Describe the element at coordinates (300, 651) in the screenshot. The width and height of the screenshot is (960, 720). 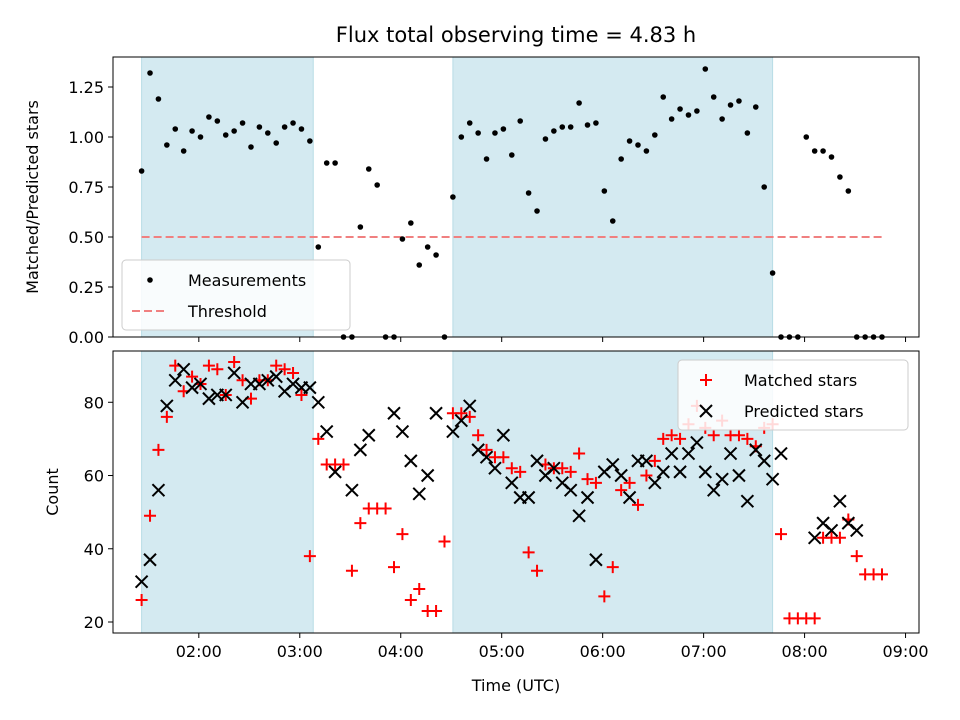
I see `x-tick-label: 03:00` at that location.